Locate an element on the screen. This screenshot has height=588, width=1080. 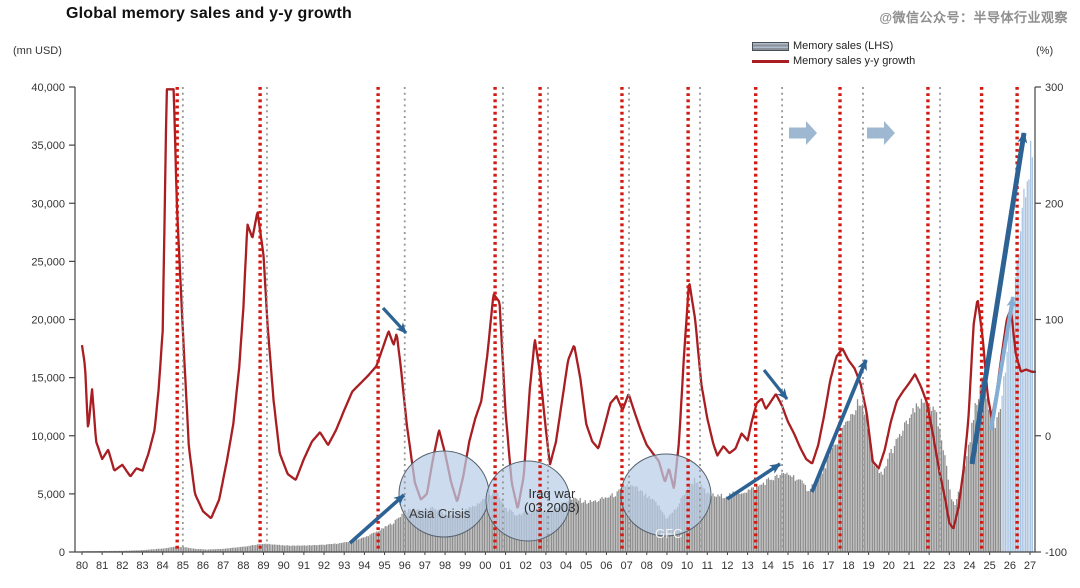
svg-text: 25 is located at coordinates (990, 566).